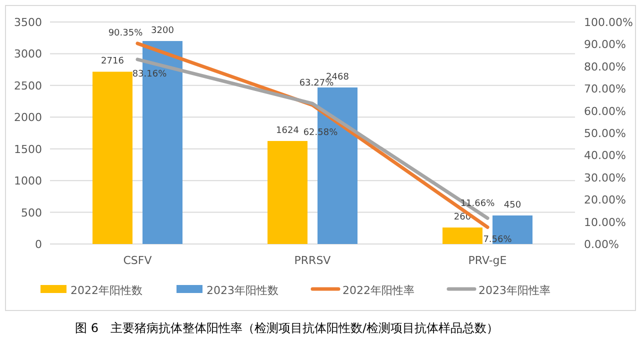 This screenshot has width=642, height=346. Describe the element at coordinates (126, 33) in the screenshot. I see `data-label: 90.35%` at that location.